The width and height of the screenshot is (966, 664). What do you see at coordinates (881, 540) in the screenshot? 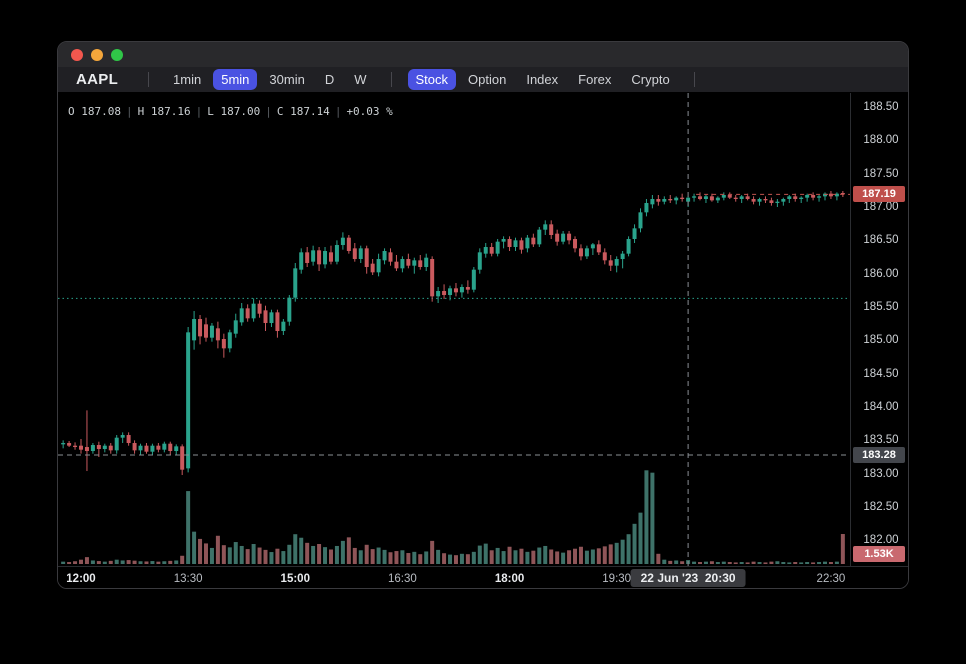
I see `price-axis-label: 182.00` at bounding box center [881, 540].